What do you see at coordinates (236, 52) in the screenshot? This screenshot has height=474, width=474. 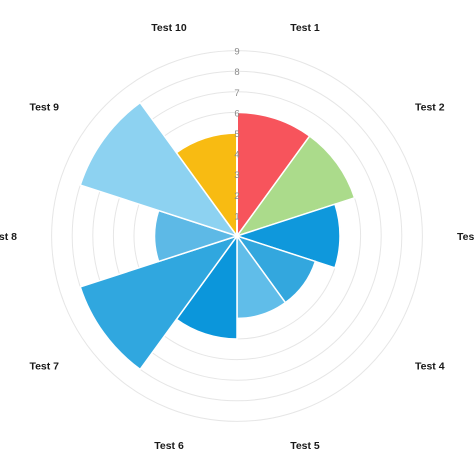 I see `tick-label: 9` at bounding box center [236, 52].